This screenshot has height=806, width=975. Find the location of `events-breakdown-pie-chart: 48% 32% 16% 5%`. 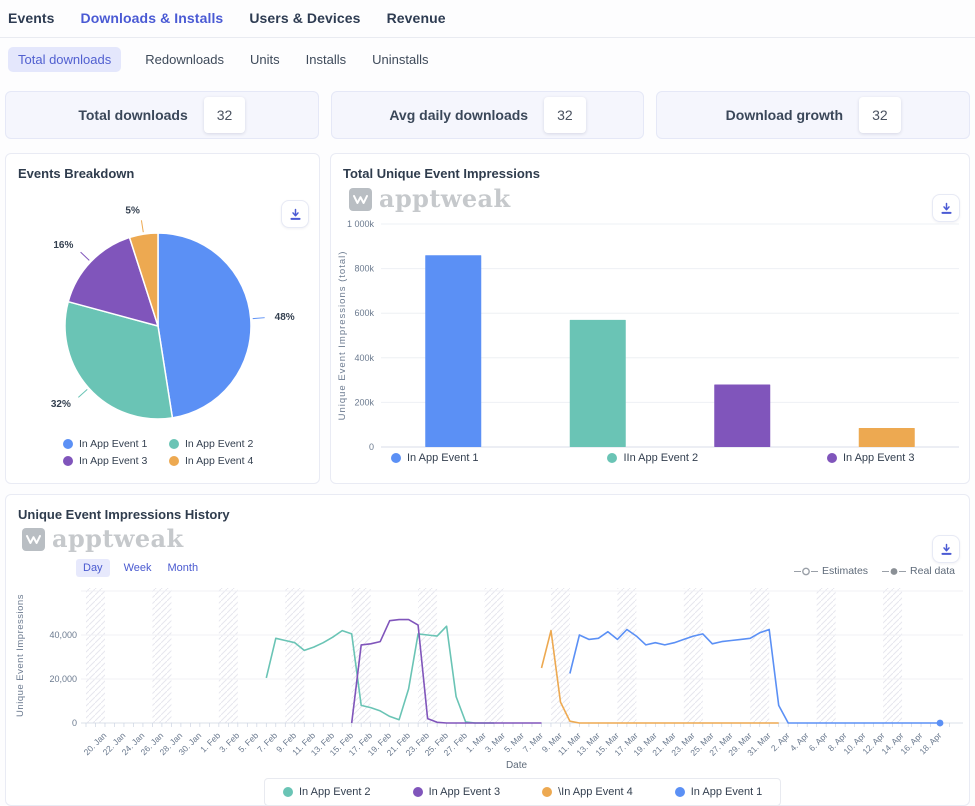

events-breakdown-pie-chart: 48% 32% 16% 5% is located at coordinates (163, 319).